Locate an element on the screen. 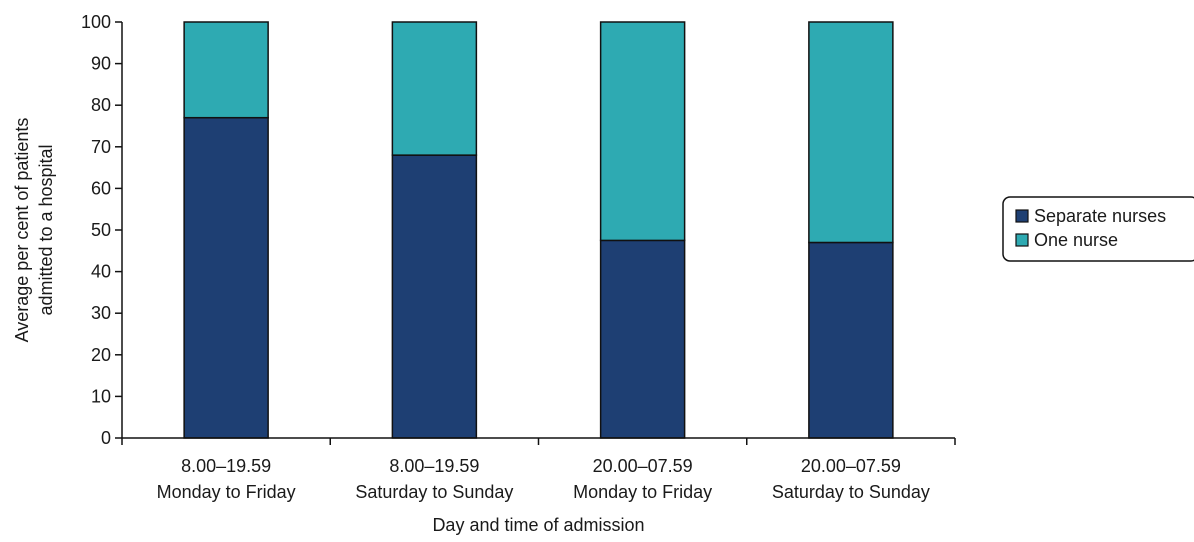 This screenshot has width=1194, height=542. y-tick-label: 60 is located at coordinates (101, 188).